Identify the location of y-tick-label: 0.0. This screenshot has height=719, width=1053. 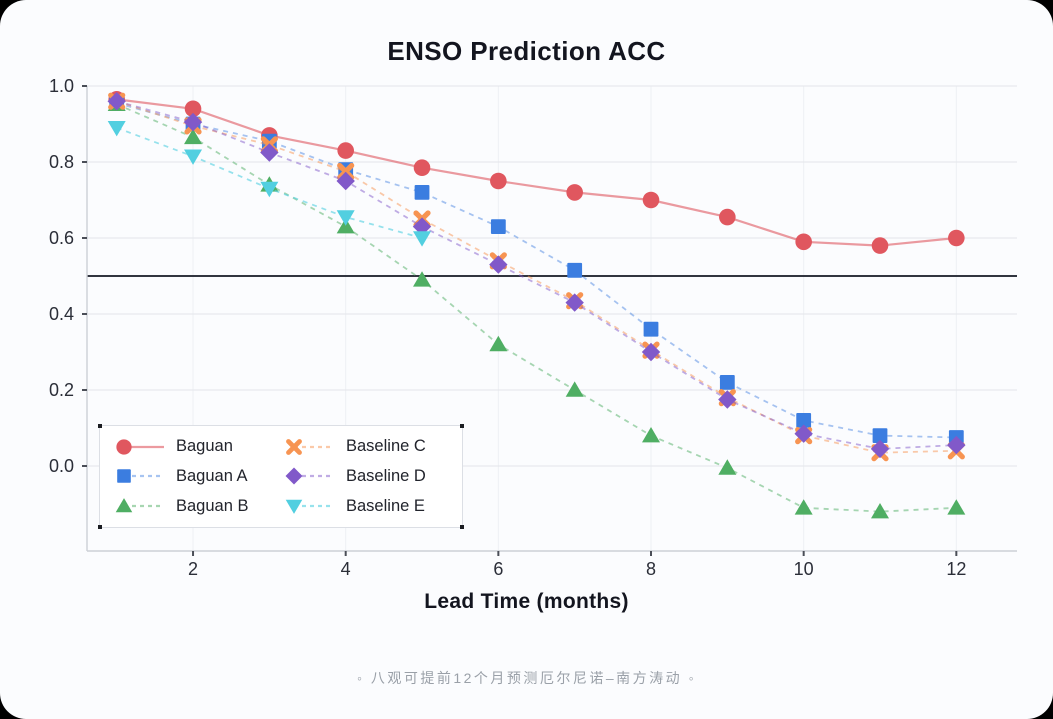
(61, 466).